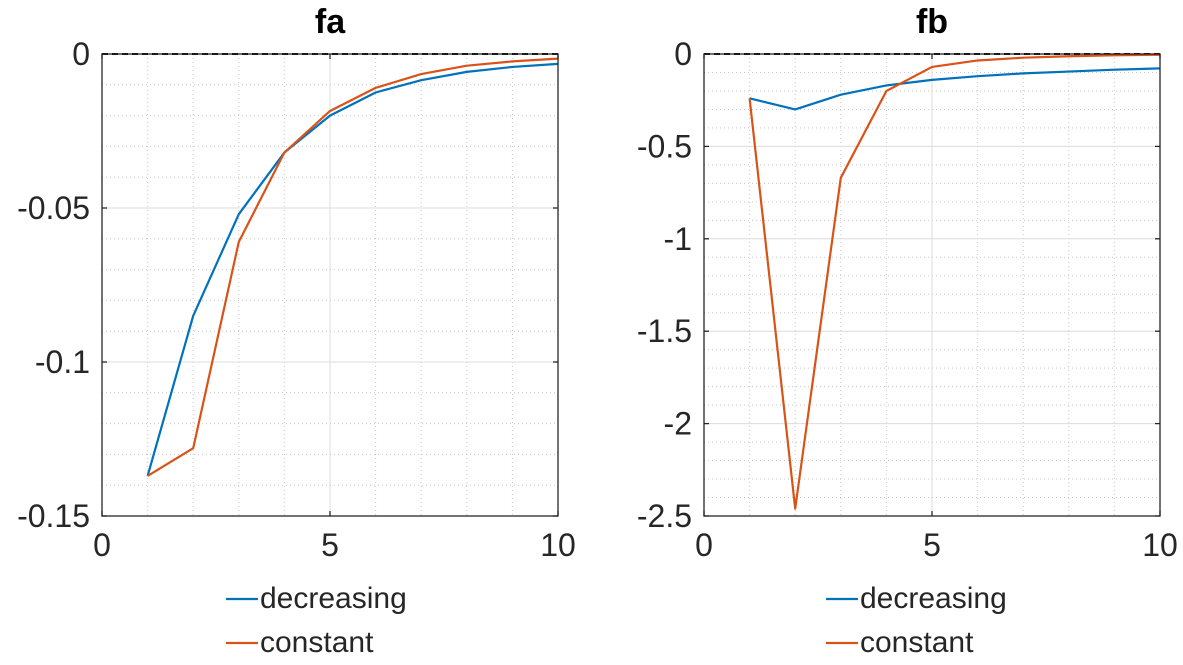 The image size is (1183, 665). Describe the element at coordinates (678, 239) in the screenshot. I see `y-tick-label: -1` at that location.